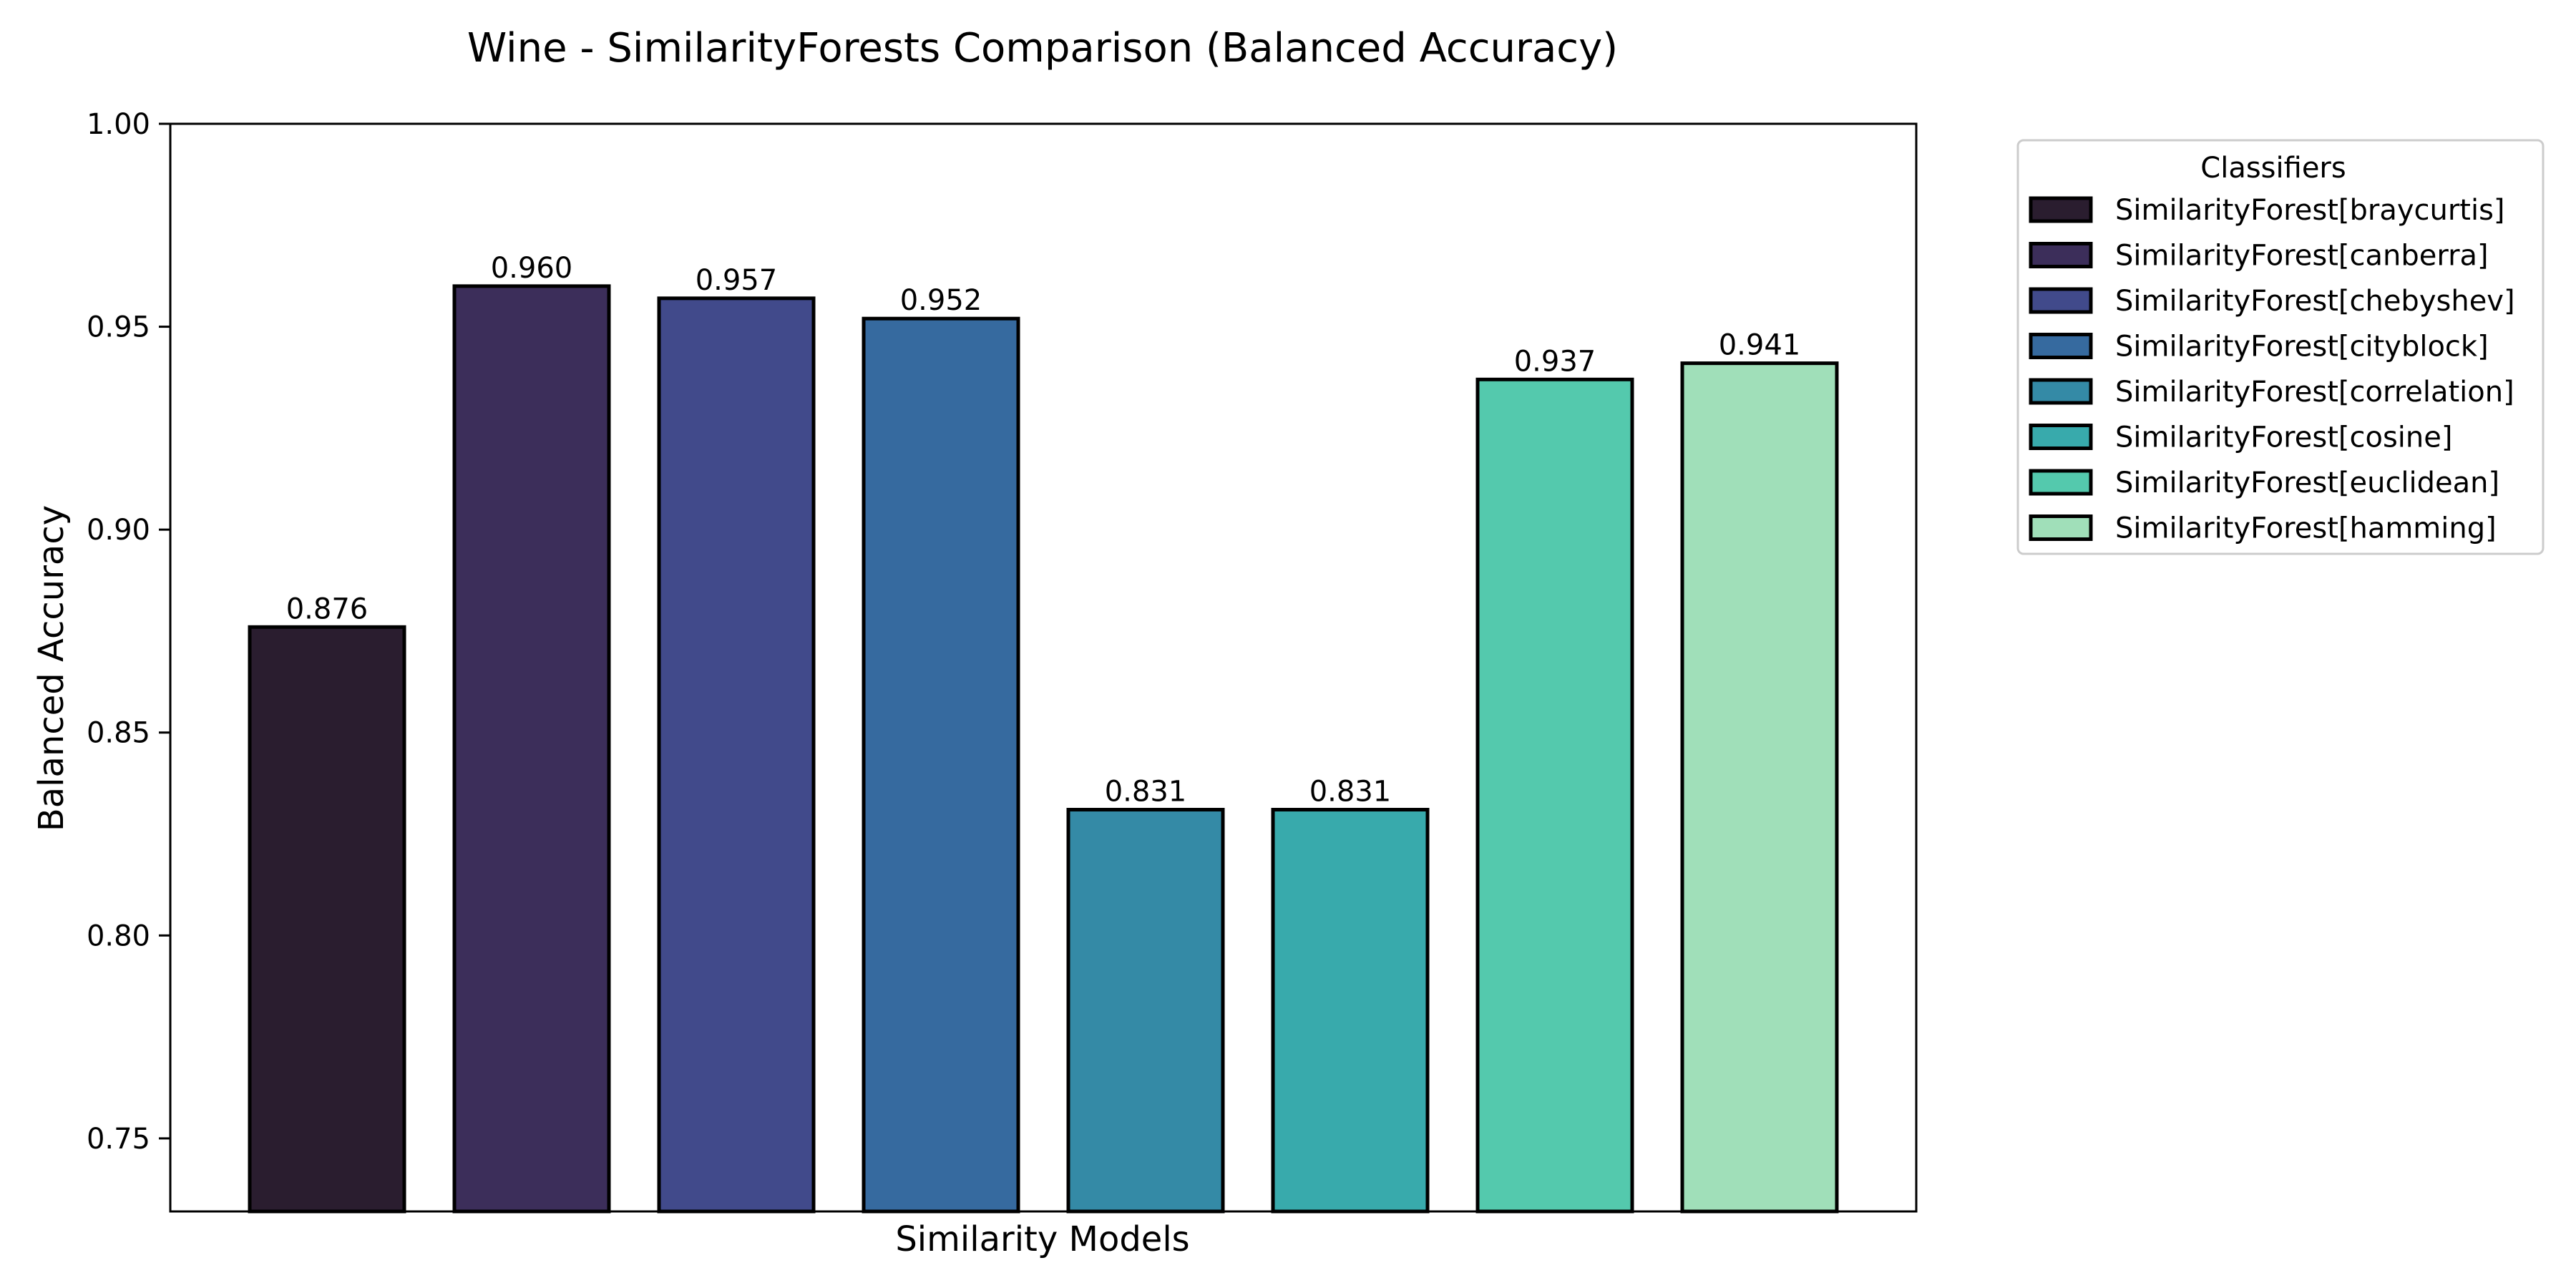  I want to click on bar-value-label: 0.960, so click(532, 268).